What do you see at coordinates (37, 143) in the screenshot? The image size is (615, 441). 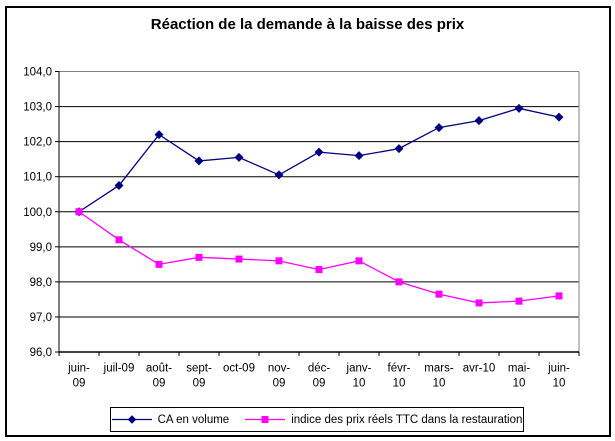 I see `y-tick-label: 102,0` at bounding box center [37, 143].